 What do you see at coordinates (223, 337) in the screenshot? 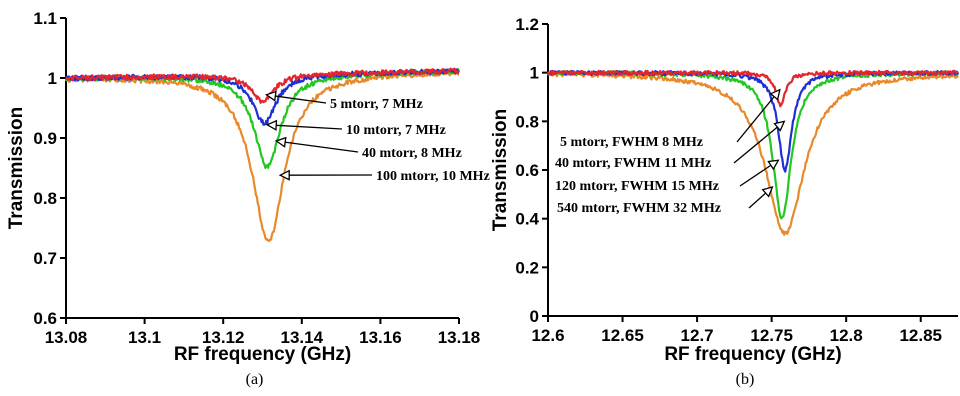
I see `x-tick-label: 13.12` at bounding box center [223, 337].